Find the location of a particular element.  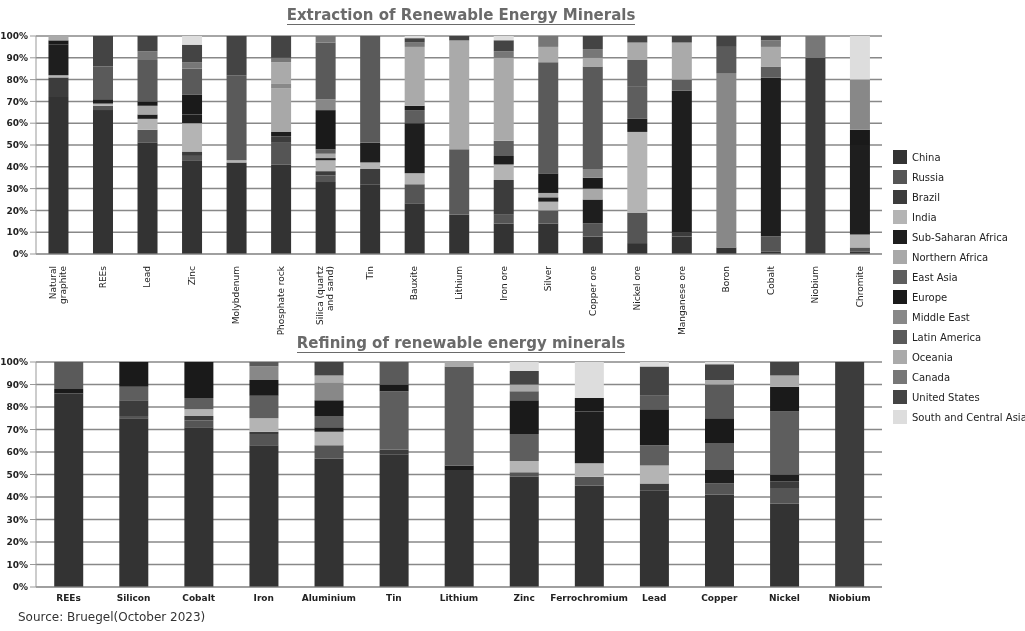

source-note: Source: Bruegel(October 2023) is located at coordinates (112, 617).